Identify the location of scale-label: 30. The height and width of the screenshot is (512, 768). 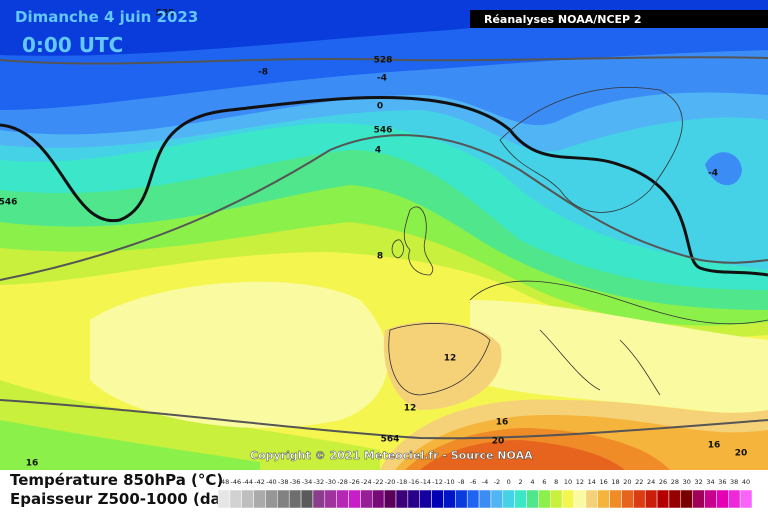
(687, 482).